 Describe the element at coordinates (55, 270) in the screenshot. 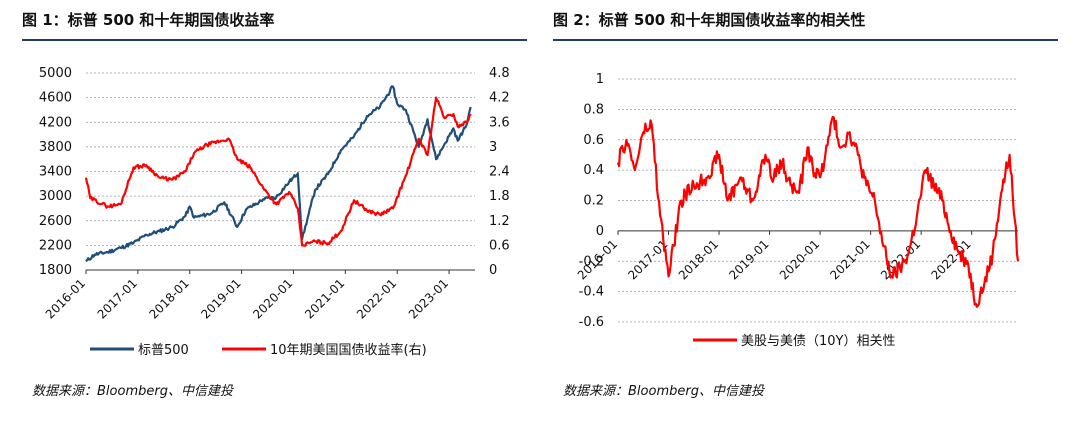

I see `y-left-tick-label: 1800` at that location.